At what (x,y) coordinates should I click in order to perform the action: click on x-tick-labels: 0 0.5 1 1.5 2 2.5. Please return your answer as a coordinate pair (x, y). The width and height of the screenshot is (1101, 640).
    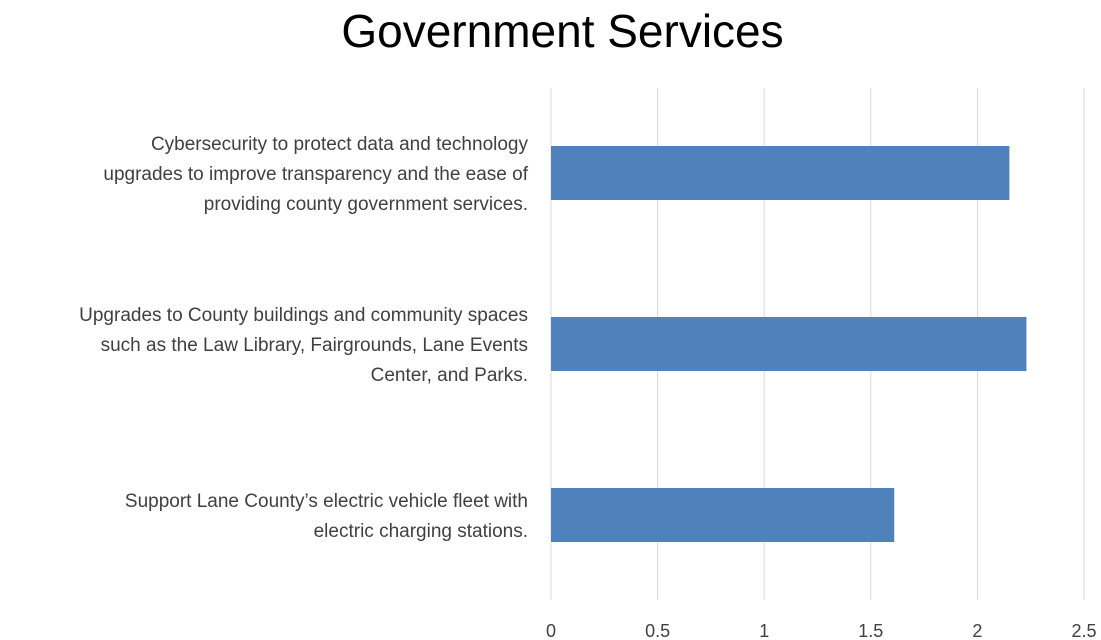
    Looking at the image, I should click on (821, 630).